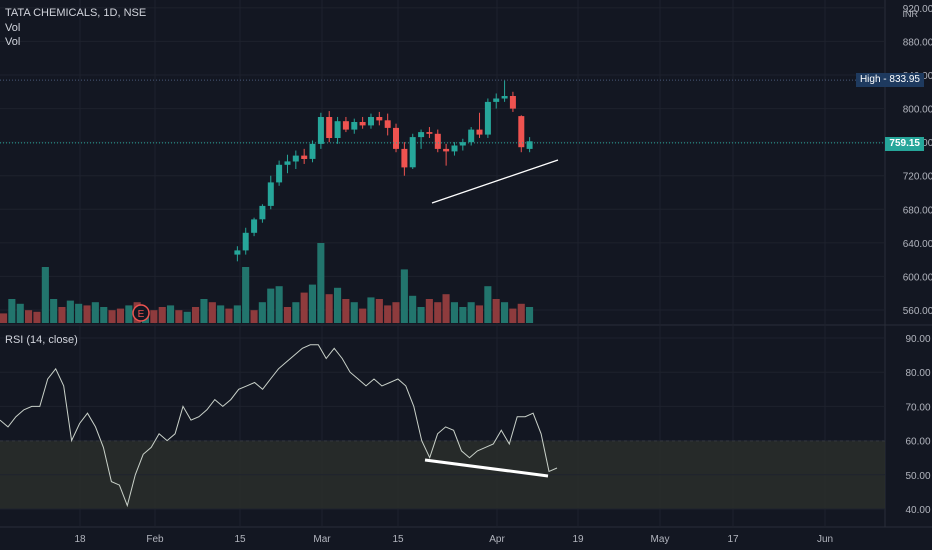  Describe the element at coordinates (917, 510) in the screenshot. I see `rsi-tick-label: 40.00` at that location.